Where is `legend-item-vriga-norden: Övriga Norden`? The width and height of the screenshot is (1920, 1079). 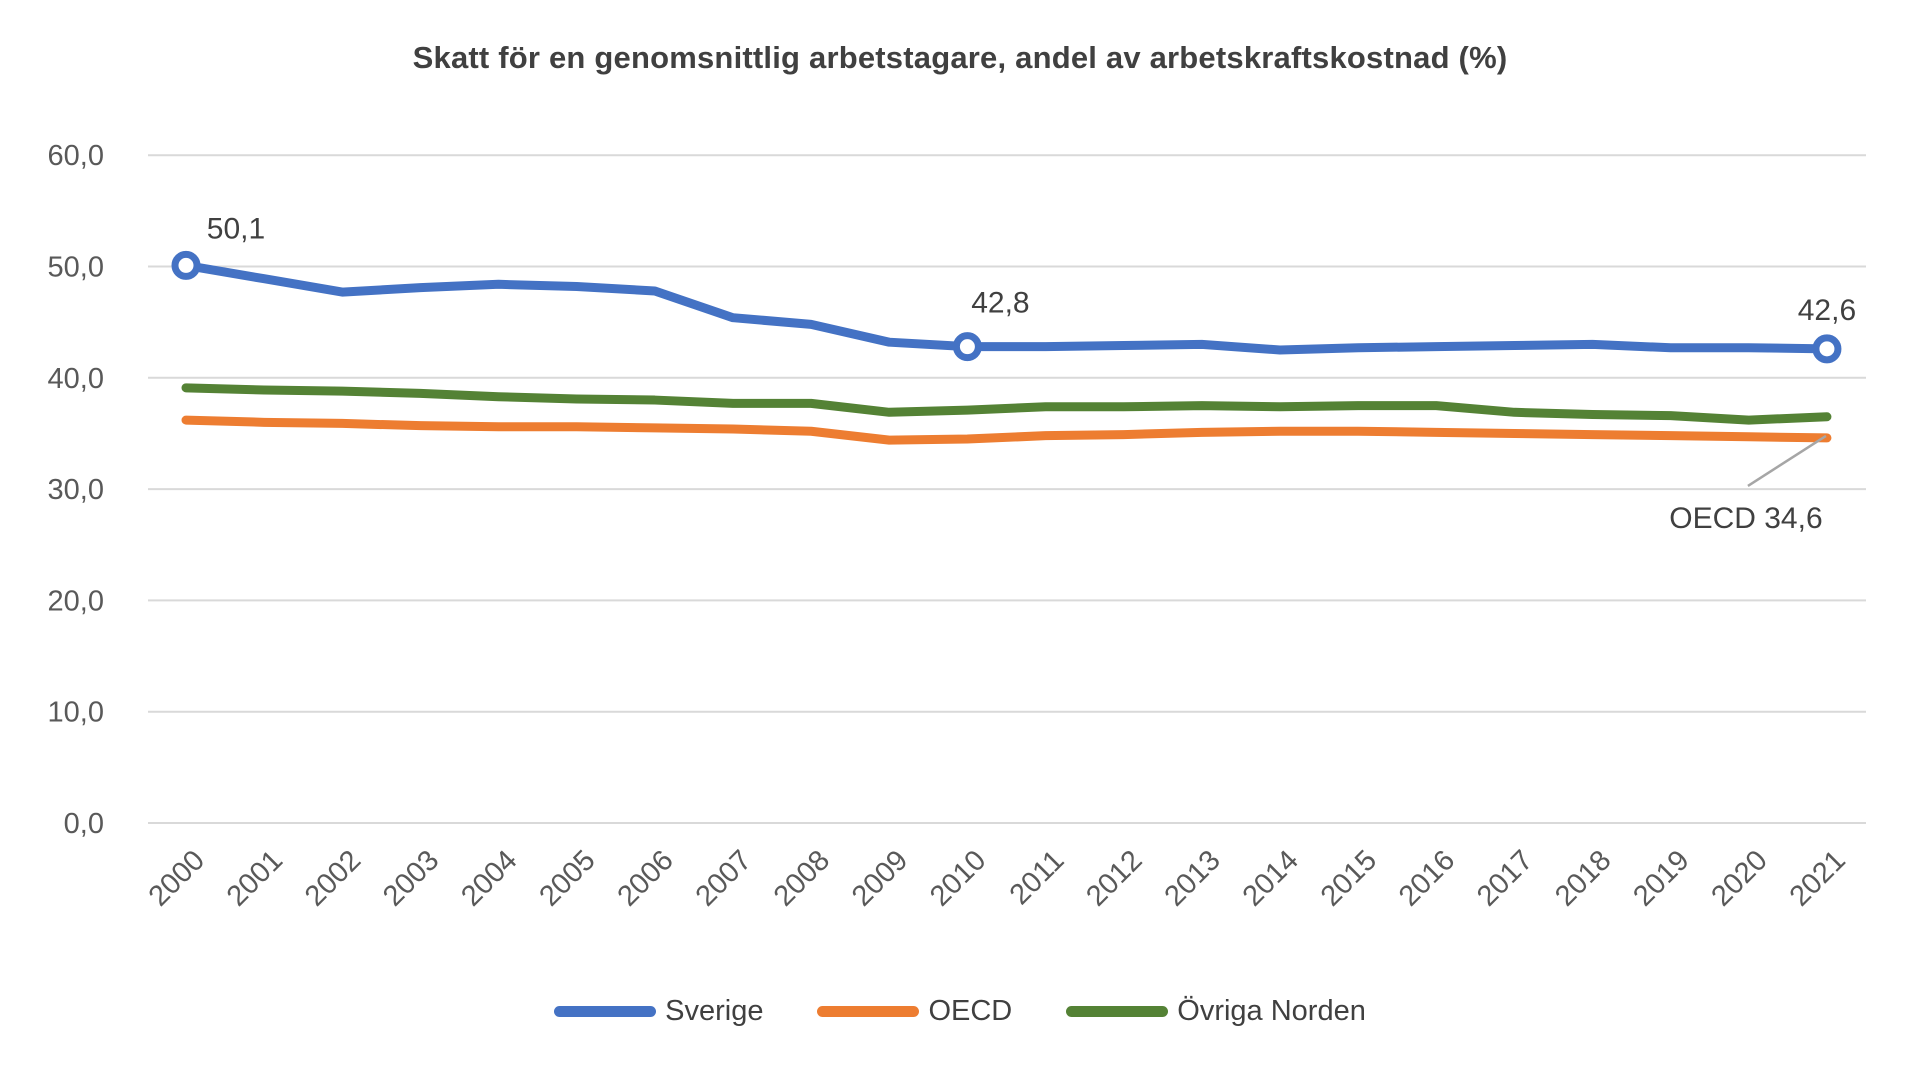
legend-item-vriga-norden: Övriga Norden is located at coordinates (1216, 1011).